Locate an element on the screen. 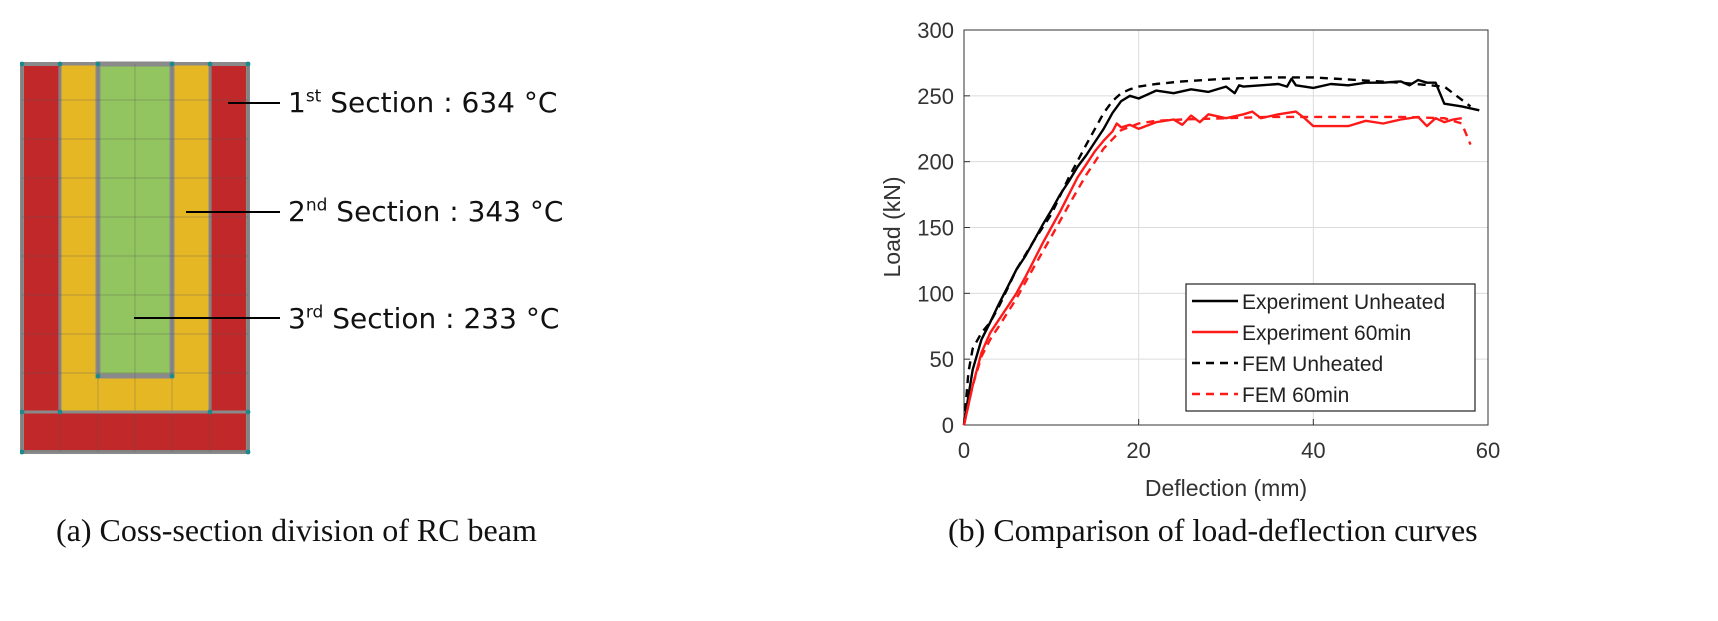 This screenshot has width=1718, height=621. y-tick-label: 300 is located at coordinates (935, 30).